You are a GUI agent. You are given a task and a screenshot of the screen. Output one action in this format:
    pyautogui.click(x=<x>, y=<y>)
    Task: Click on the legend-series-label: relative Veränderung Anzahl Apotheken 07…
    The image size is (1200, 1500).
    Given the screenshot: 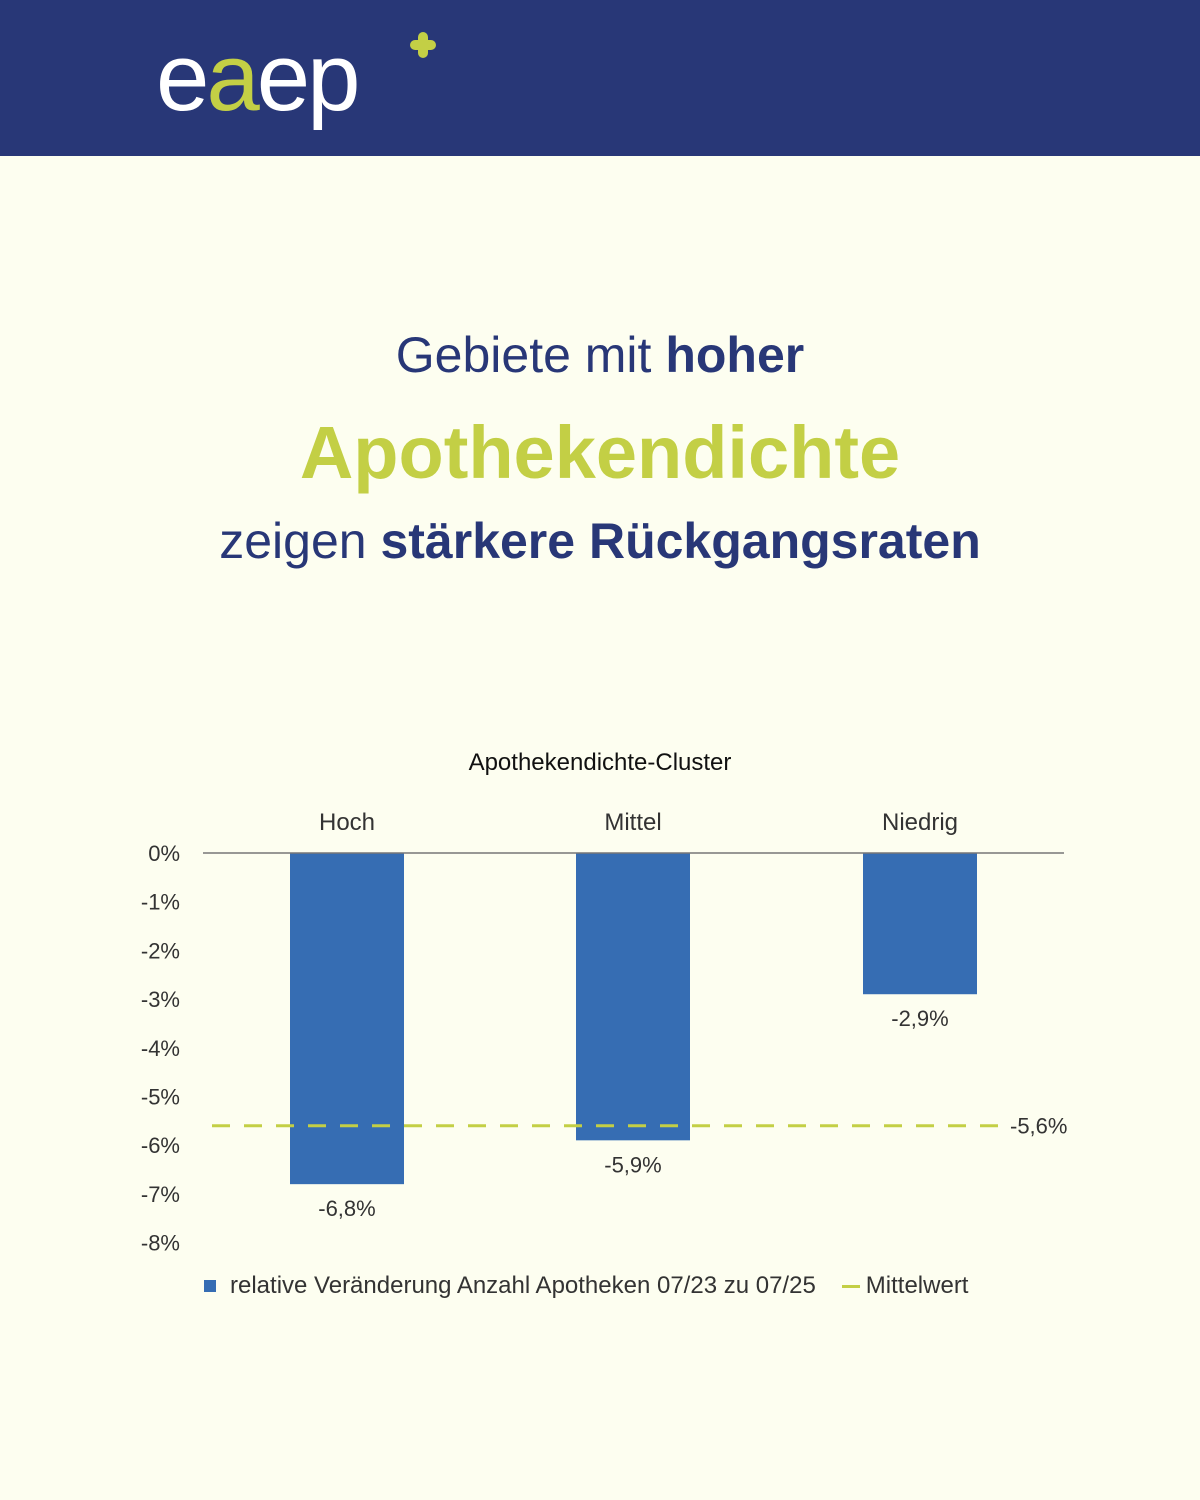 What is the action you would take?
    pyautogui.click(x=523, y=1285)
    